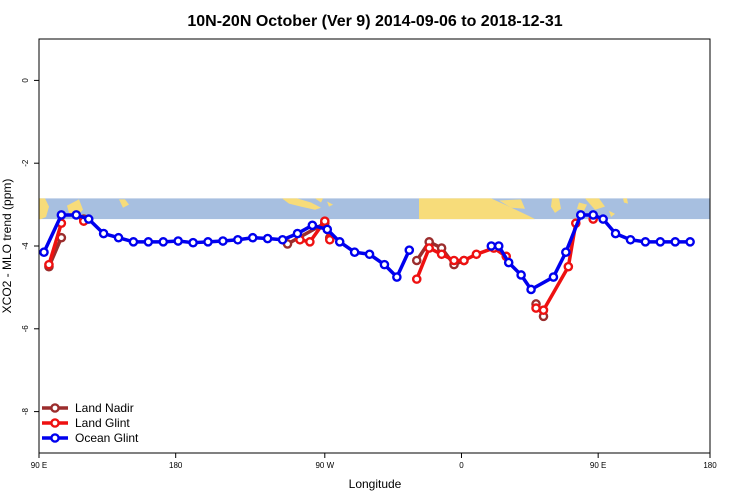 The height and width of the screenshot is (500, 750). I want to click on y-tick-label: -8, so click(25, 411).